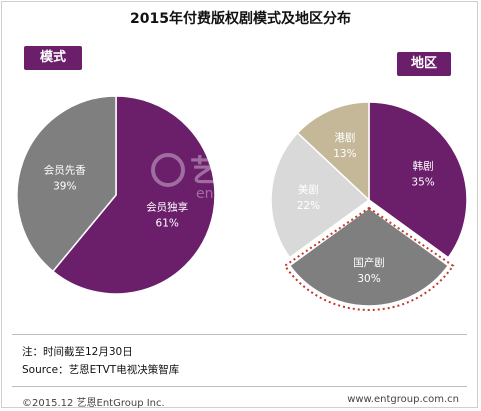 Image resolution: width=481 pixels, height=411 pixels. I want to click on footer-divider, so click(239, 386).